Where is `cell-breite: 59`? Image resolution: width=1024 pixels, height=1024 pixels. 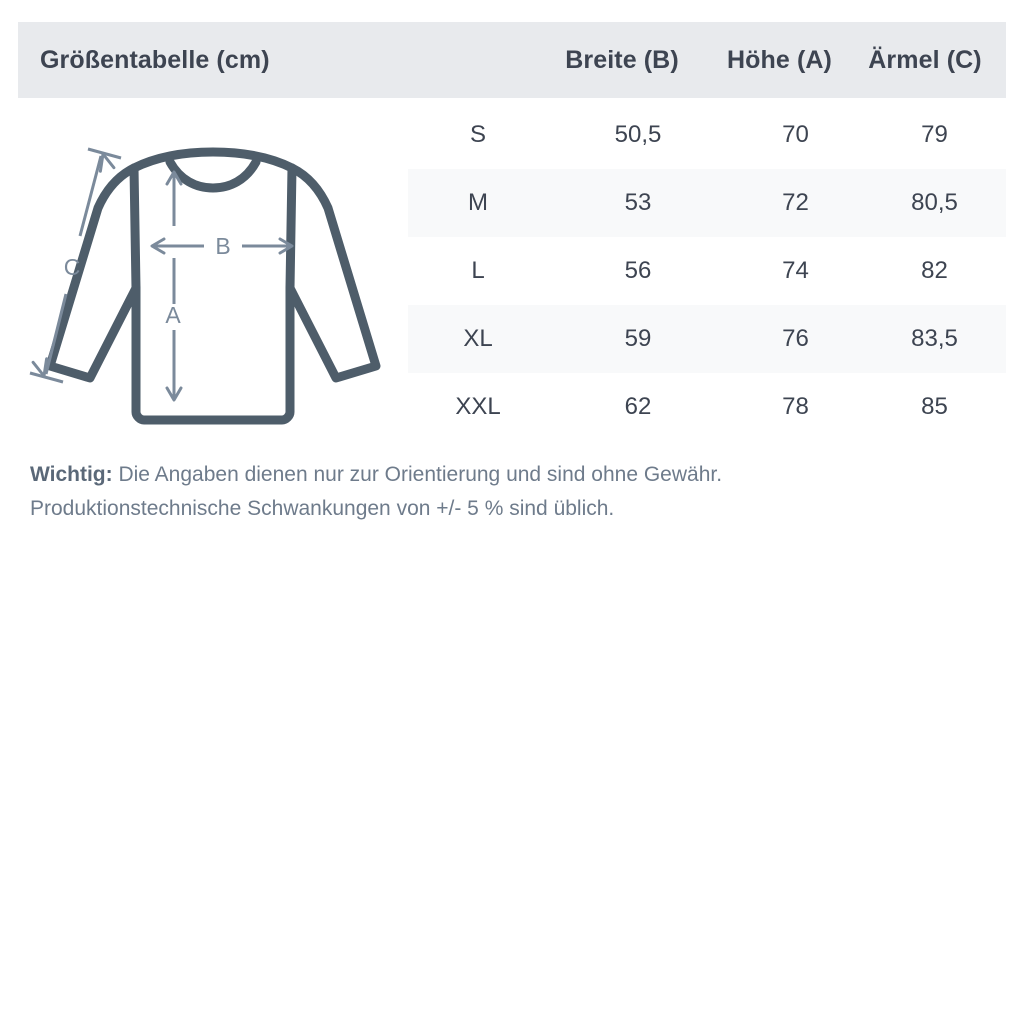 cell-breite: 59 is located at coordinates (638, 338).